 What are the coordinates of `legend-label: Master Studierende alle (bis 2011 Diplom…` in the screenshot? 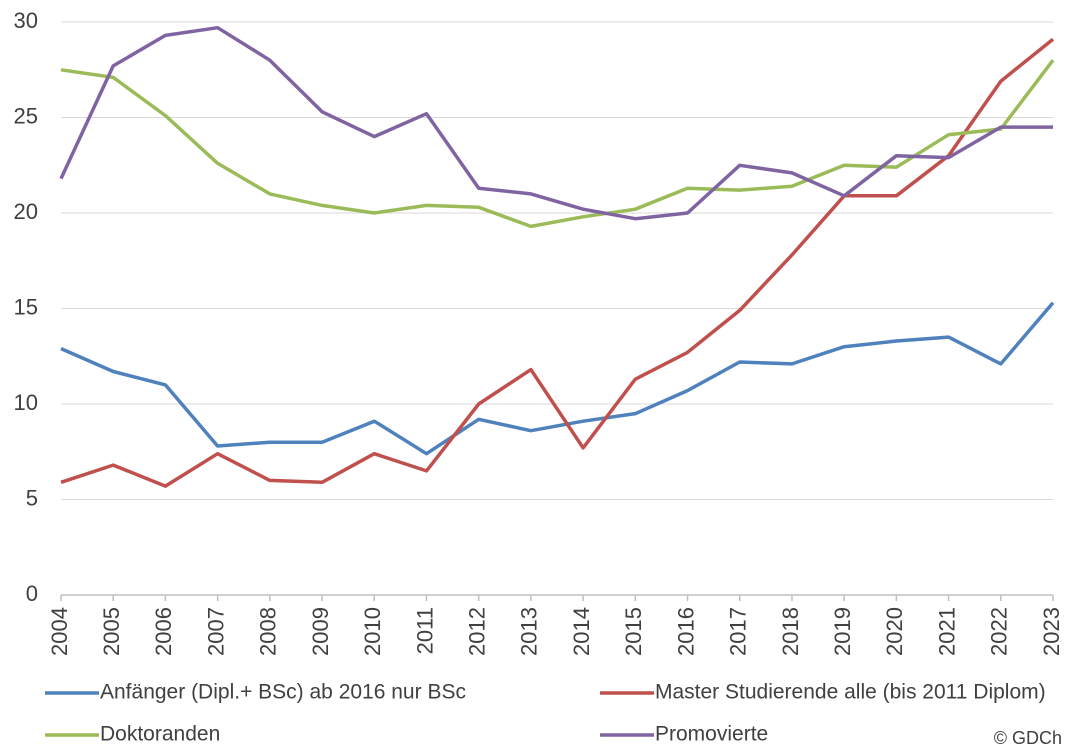 It's located at (850, 692).